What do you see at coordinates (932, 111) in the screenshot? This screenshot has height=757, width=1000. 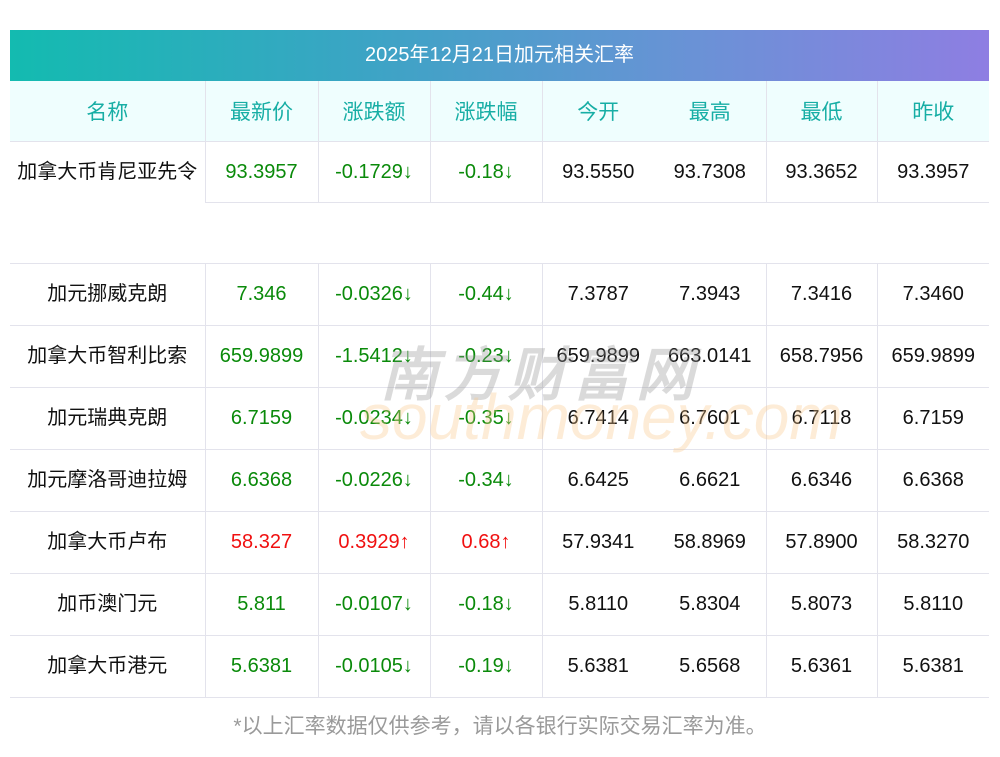 I see `header-prev: 昨收` at bounding box center [932, 111].